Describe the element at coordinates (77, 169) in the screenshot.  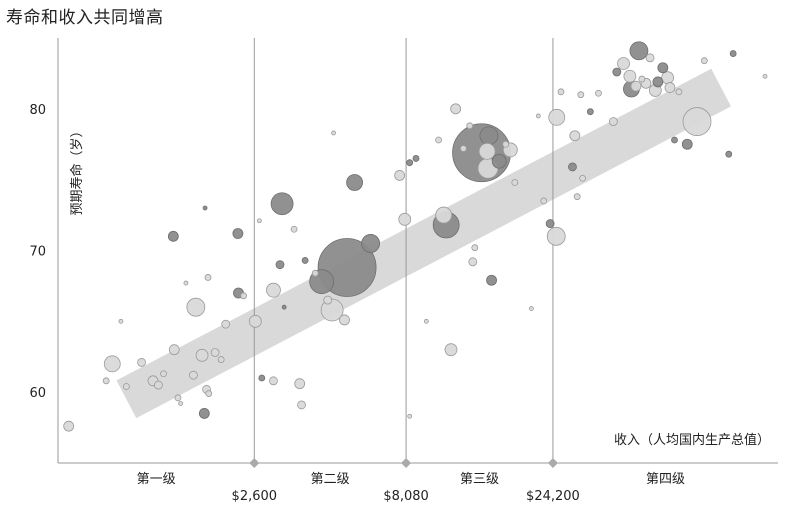
I see `y-axis-label: 预期寿命（岁）` at that location.